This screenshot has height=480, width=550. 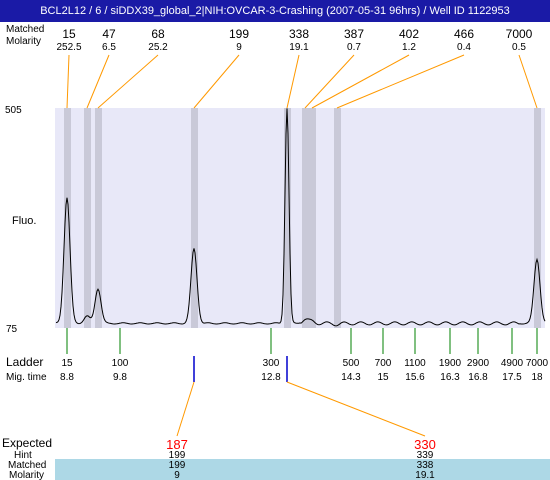 What do you see at coordinates (425, 444) in the screenshot?
I see `expected-value: 330` at bounding box center [425, 444].